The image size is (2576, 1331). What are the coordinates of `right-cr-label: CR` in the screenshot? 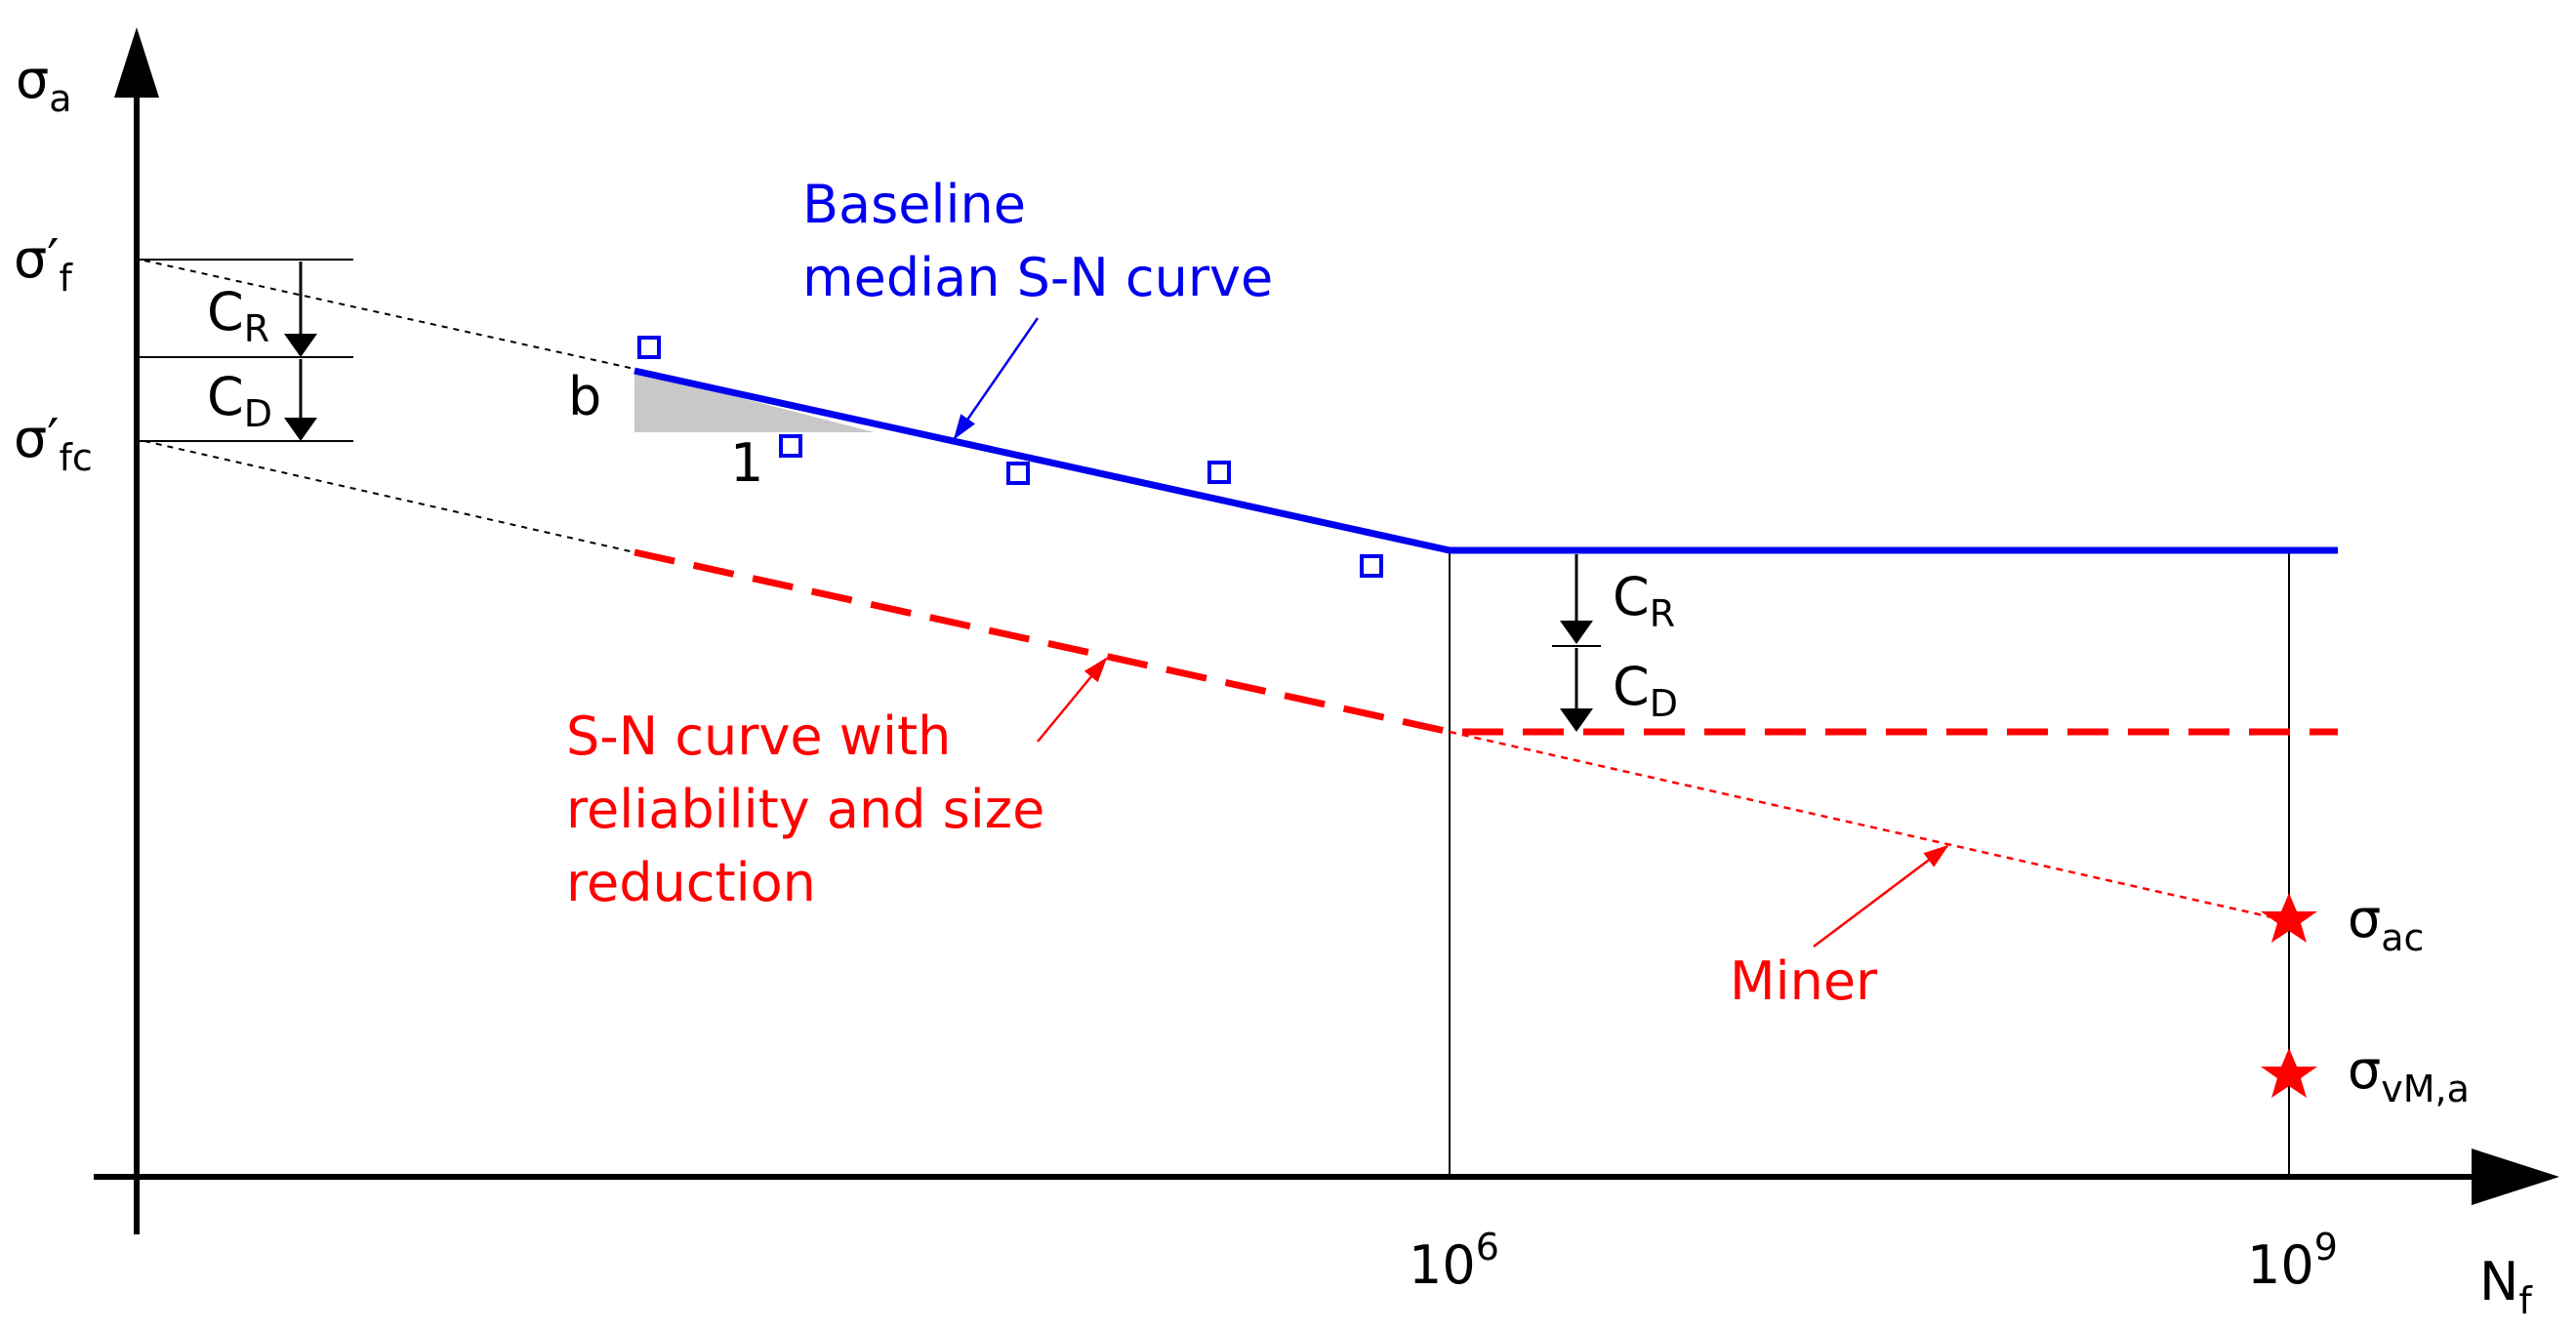 It's located at (1644, 600).